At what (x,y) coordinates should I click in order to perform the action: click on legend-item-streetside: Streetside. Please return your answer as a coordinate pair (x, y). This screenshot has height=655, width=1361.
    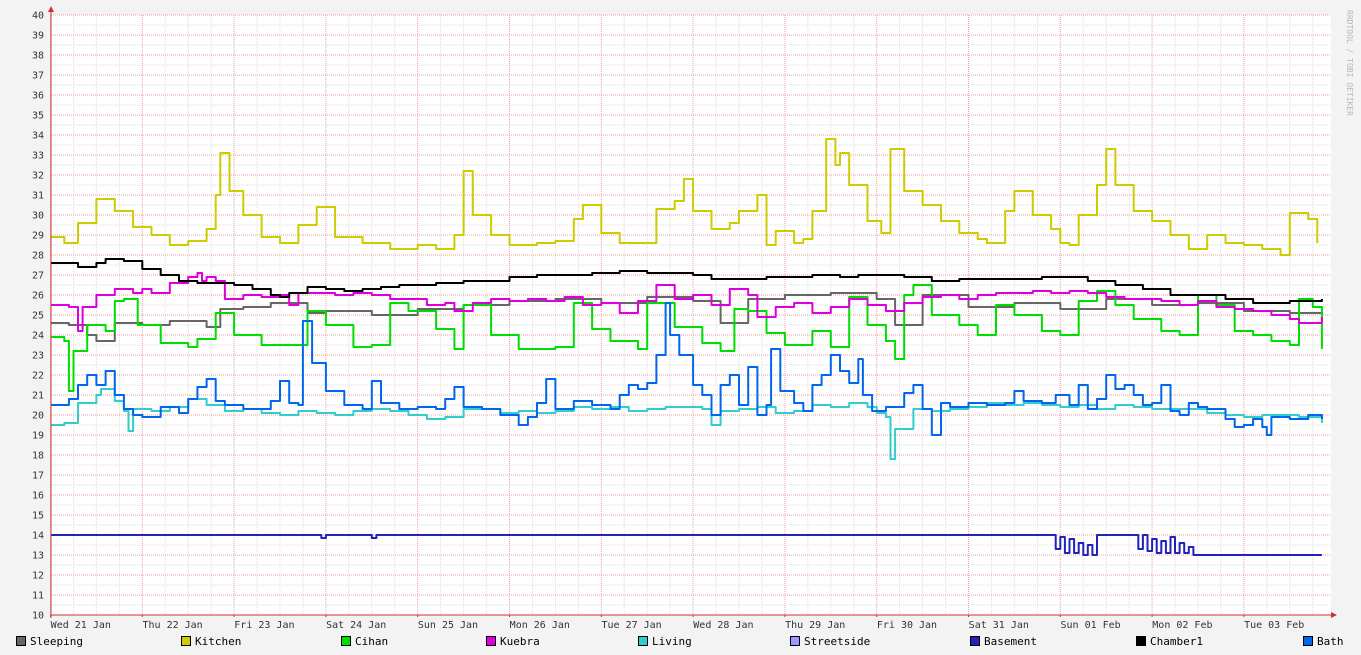
    Looking at the image, I should click on (830, 641).